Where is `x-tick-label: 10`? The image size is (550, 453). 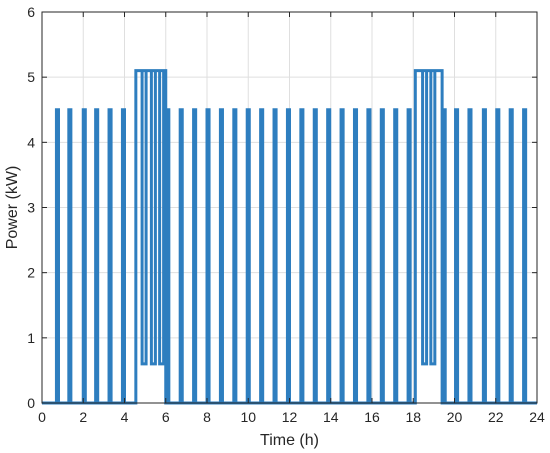 x-tick-label: 10 is located at coordinates (248, 417).